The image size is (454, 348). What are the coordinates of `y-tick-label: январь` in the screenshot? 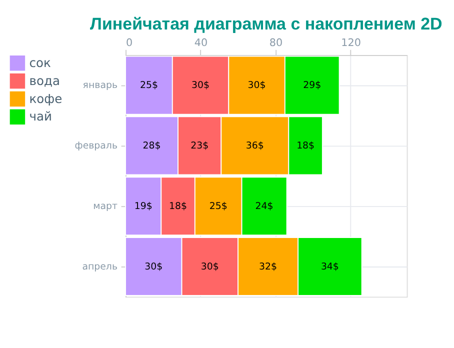 It's located at (100, 86).